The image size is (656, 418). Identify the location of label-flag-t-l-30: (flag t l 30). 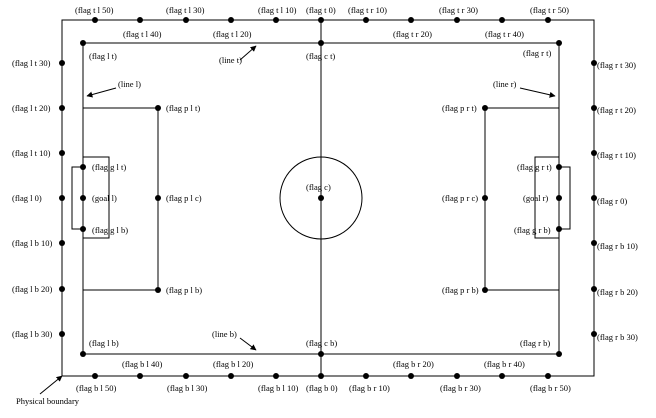
(185, 10).